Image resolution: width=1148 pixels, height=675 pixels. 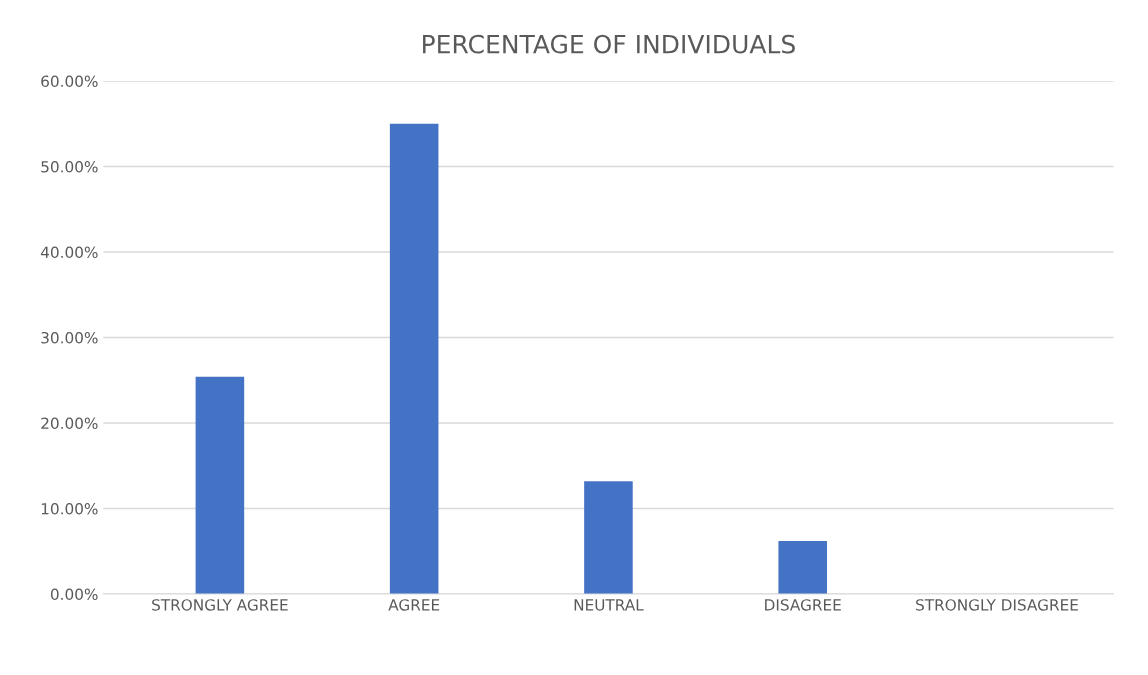 What do you see at coordinates (74, 594) in the screenshot?
I see `y-tick-label: 0.00%` at bounding box center [74, 594].